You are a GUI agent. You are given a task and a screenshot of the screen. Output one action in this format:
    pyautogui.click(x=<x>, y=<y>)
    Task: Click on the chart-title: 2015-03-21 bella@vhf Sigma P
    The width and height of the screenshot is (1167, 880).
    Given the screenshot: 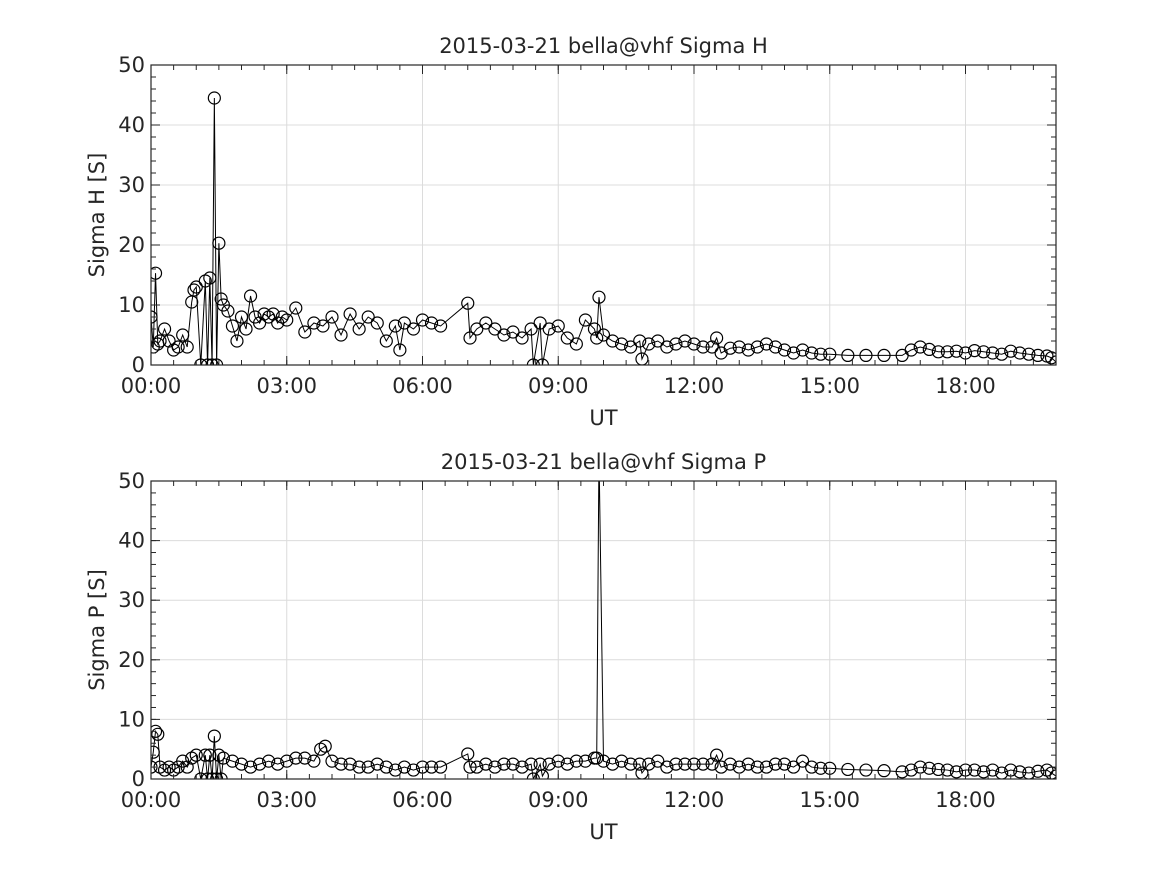 What is the action you would take?
    pyautogui.click(x=603, y=462)
    